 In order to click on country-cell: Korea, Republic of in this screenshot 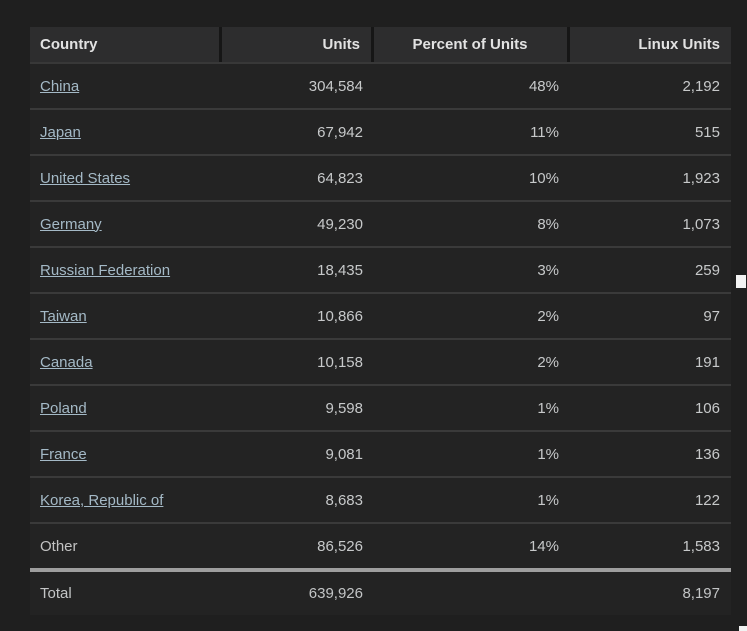, I will do `click(126, 499)`.